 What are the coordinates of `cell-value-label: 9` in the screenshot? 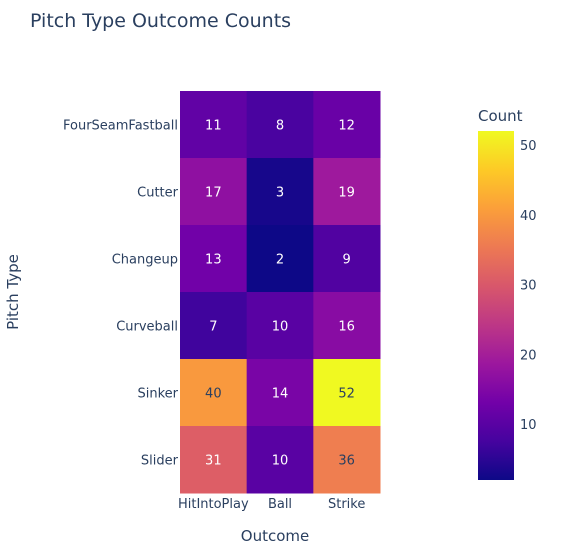 It's located at (347, 260).